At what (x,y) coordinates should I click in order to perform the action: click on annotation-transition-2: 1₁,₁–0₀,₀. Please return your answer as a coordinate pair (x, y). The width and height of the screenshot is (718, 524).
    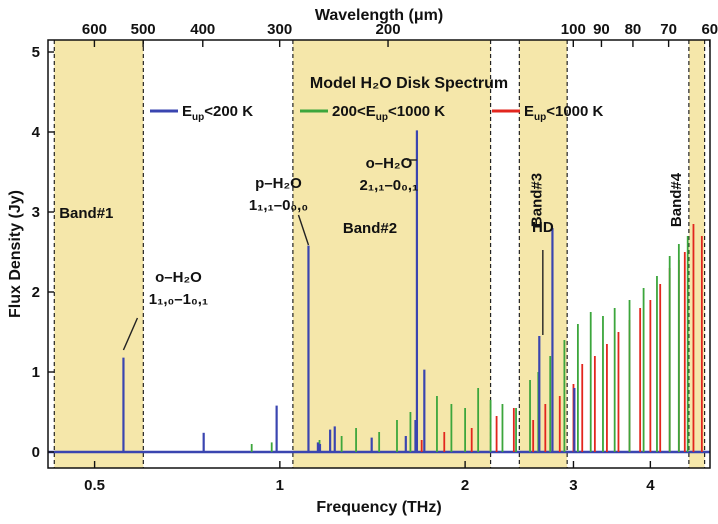
    Looking at the image, I should click on (278, 205).